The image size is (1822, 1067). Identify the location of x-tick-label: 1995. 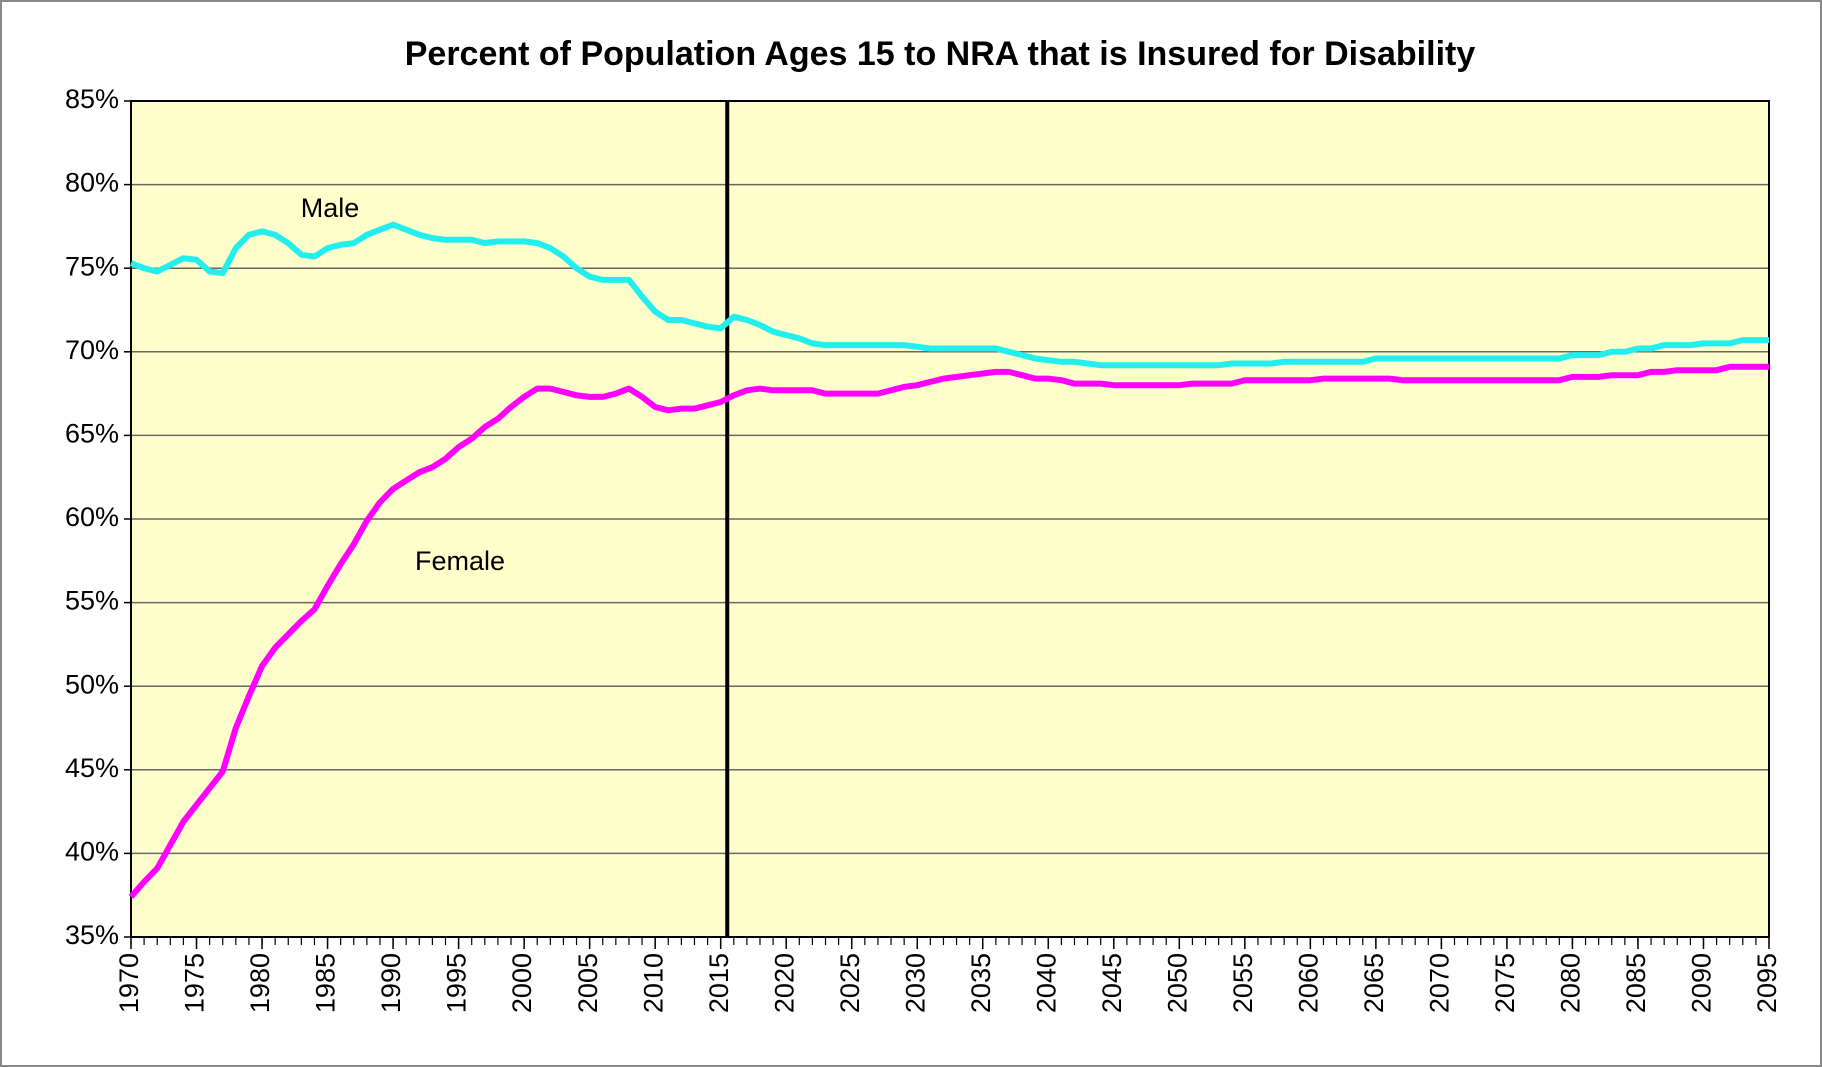
(457, 983).